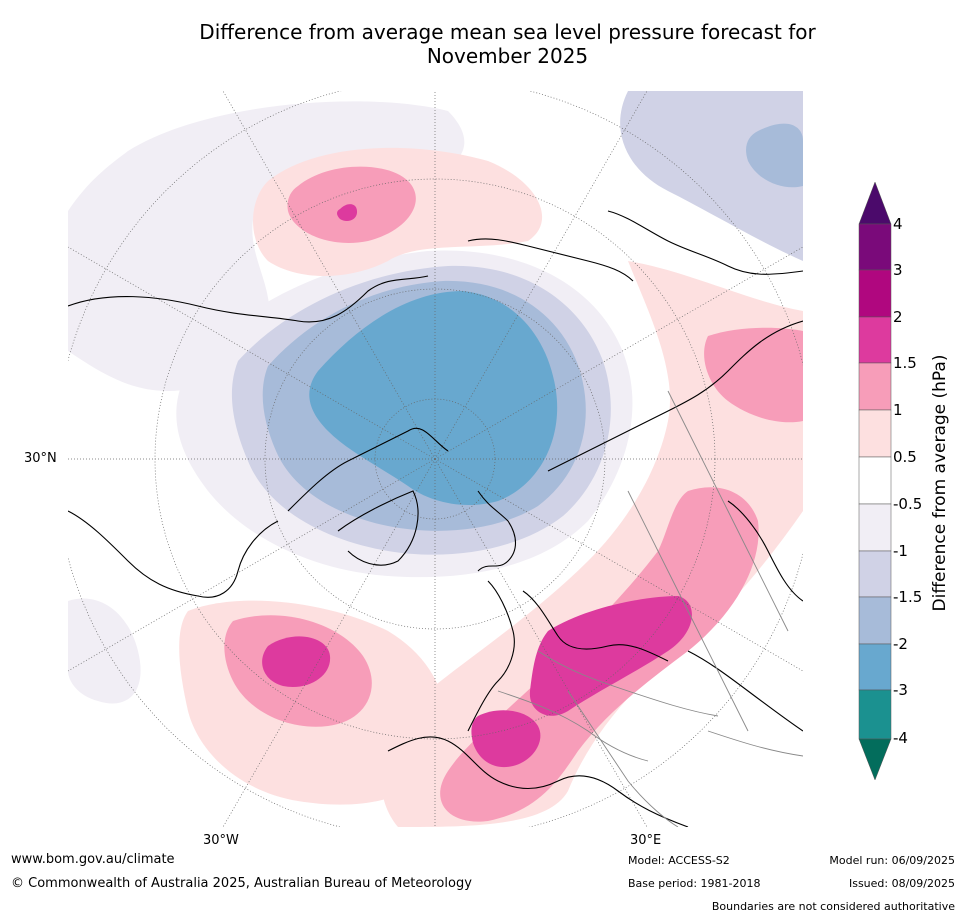 This screenshot has width=965, height=919. I want to click on title-line-2: November 2025, so click(507, 56).